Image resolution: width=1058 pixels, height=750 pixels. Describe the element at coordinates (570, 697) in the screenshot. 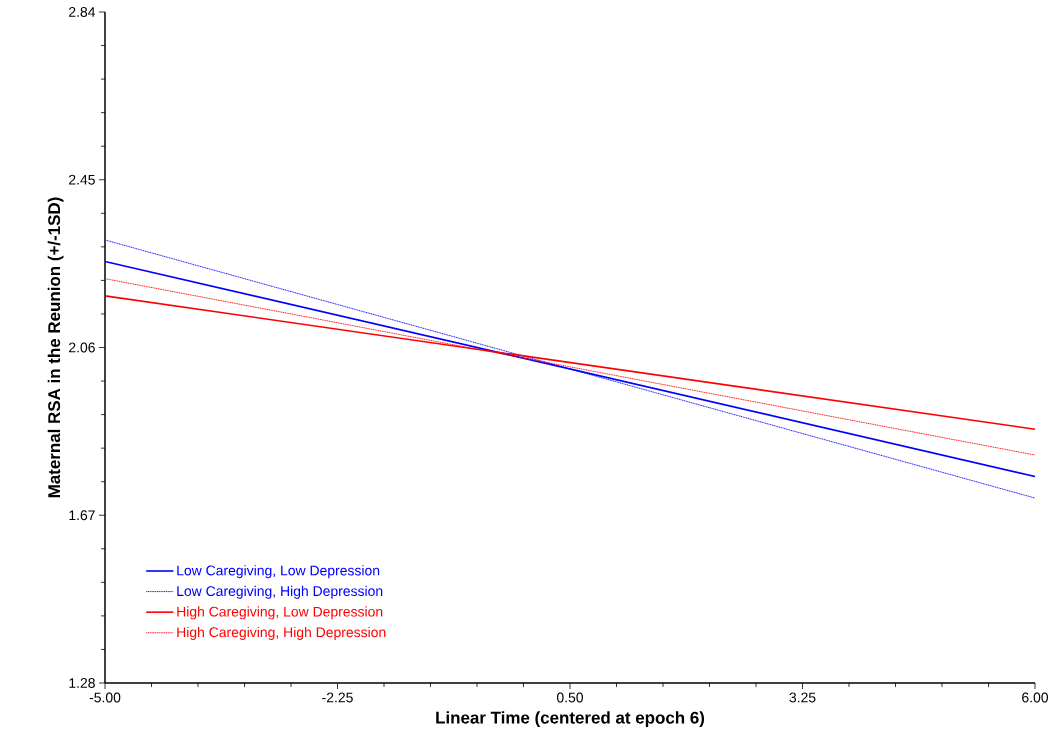

I see `x-tick-label: 0.50` at that location.